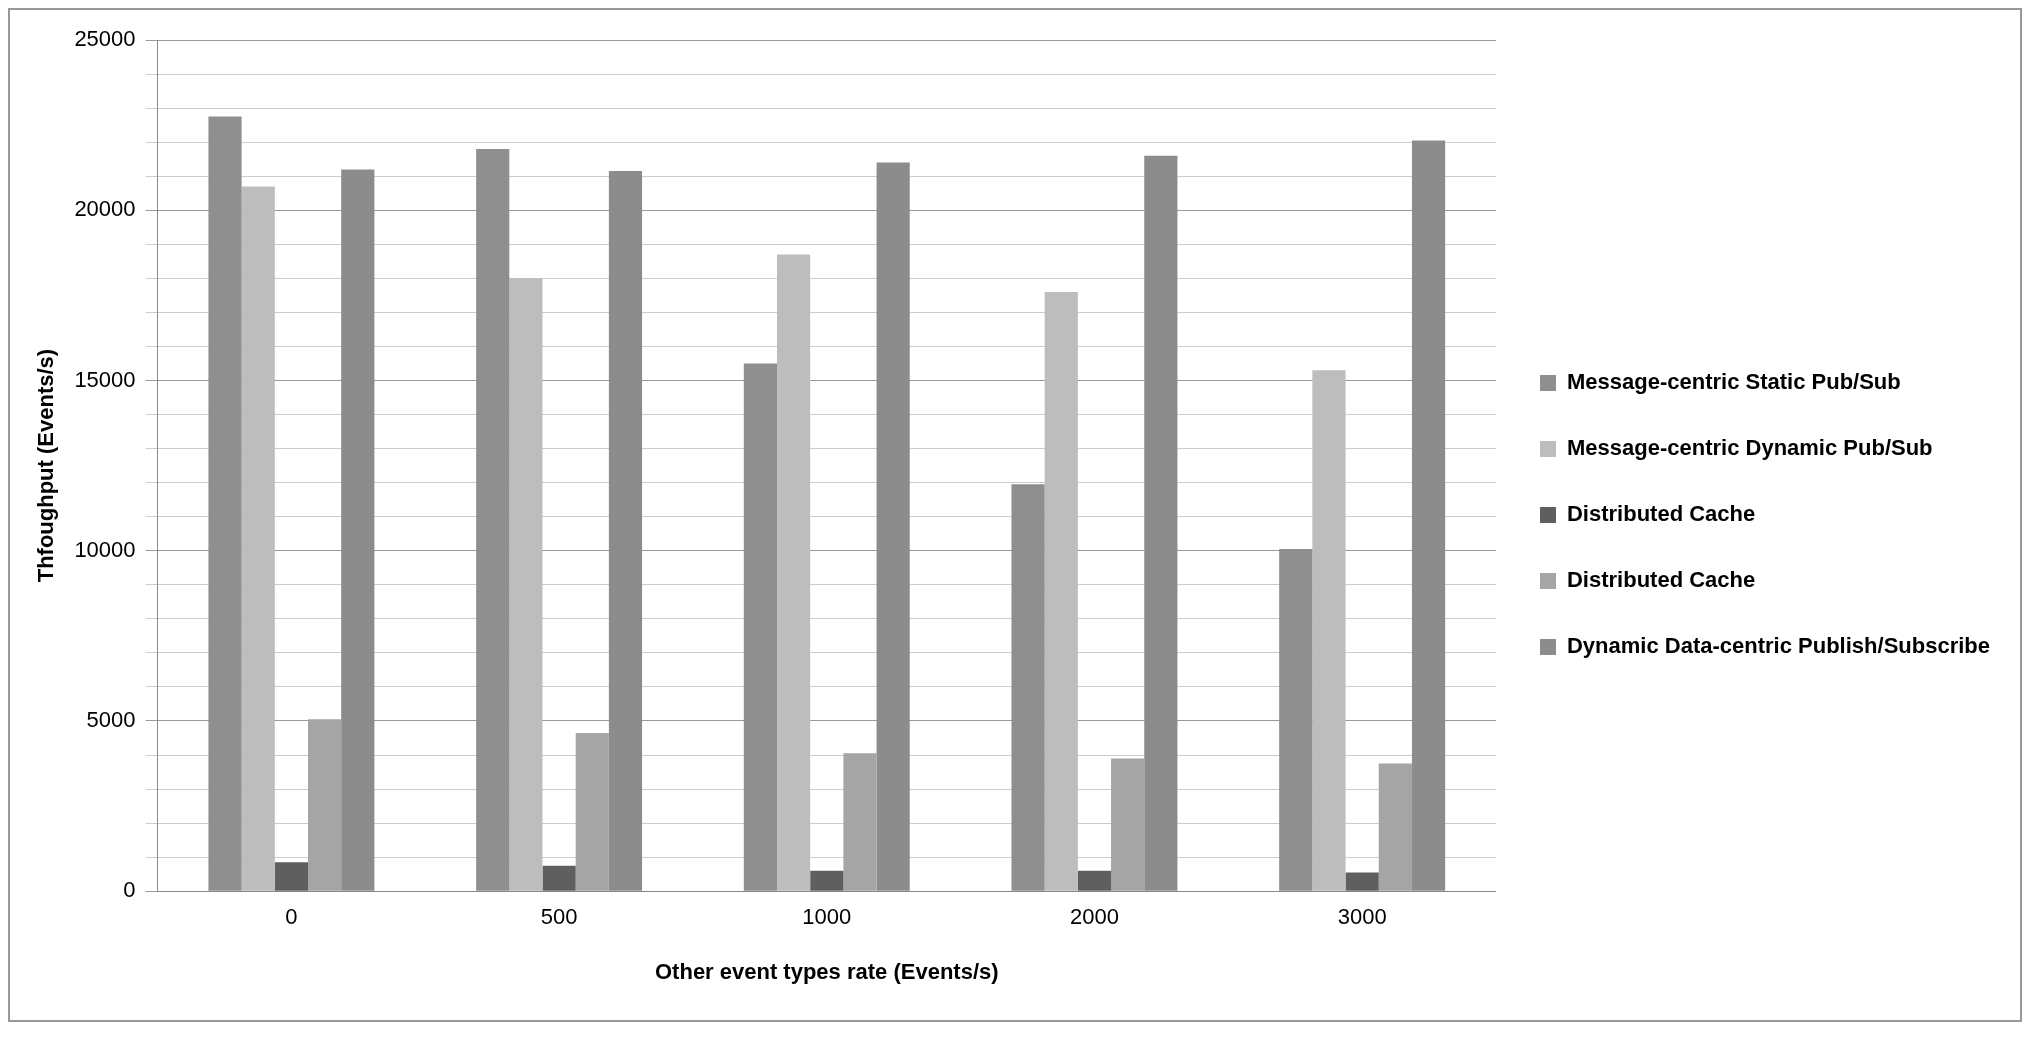  What do you see at coordinates (559, 917) in the screenshot?
I see `x-tick-label: 500` at bounding box center [559, 917].